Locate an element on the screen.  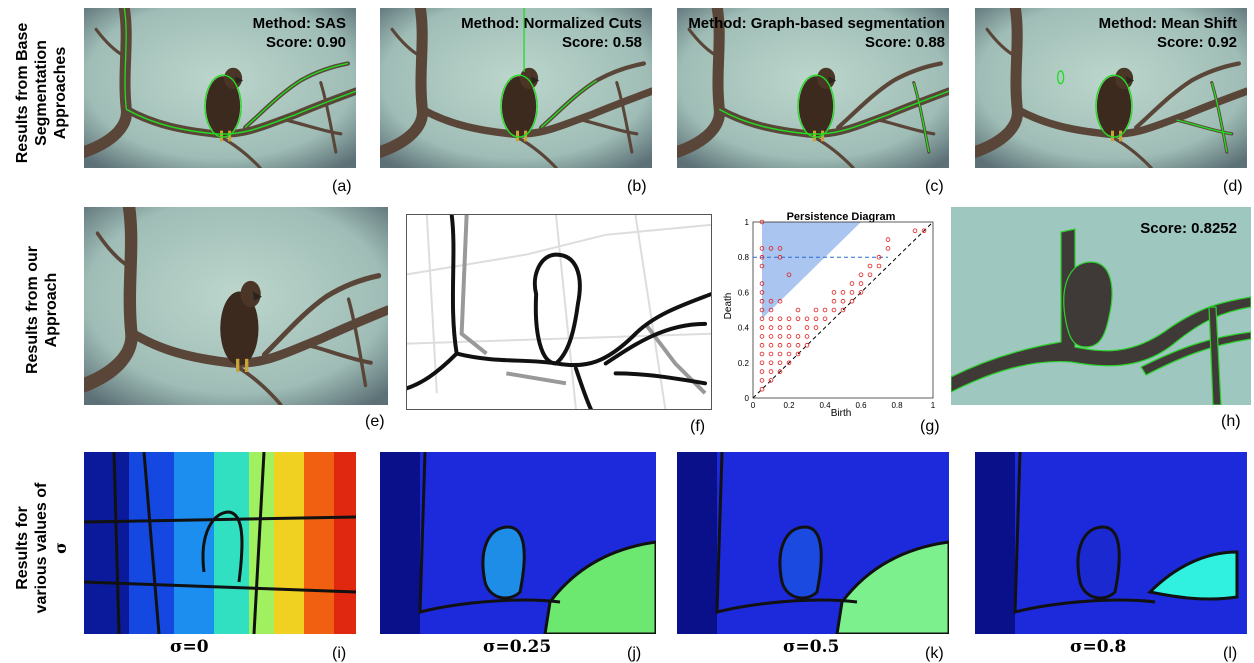
score-d: Score: 0.92 is located at coordinates (1196, 42).